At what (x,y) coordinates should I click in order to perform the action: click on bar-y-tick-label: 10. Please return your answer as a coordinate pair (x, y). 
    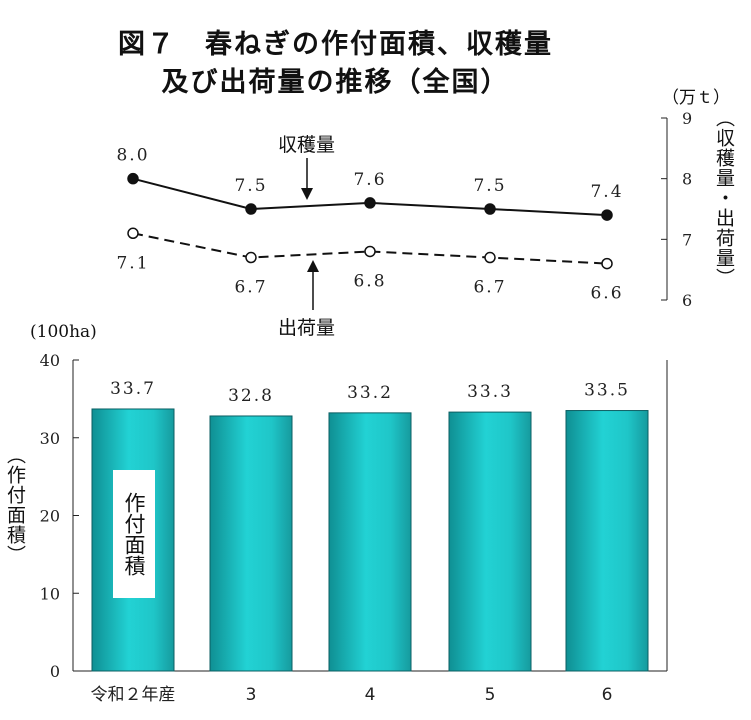
    Looking at the image, I should click on (50, 593).